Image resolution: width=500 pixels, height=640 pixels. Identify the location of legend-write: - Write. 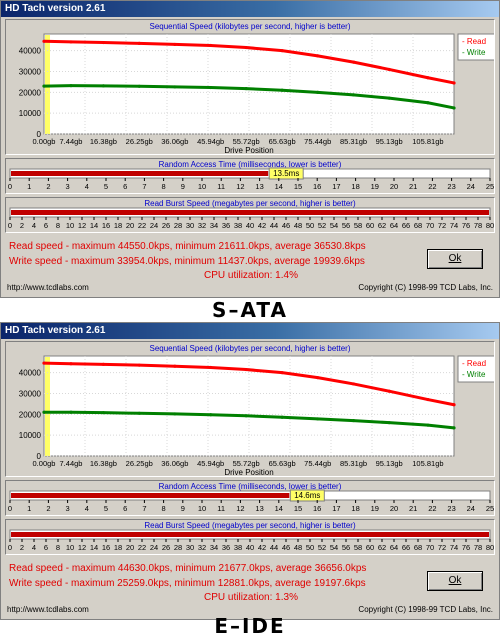
(474, 374).